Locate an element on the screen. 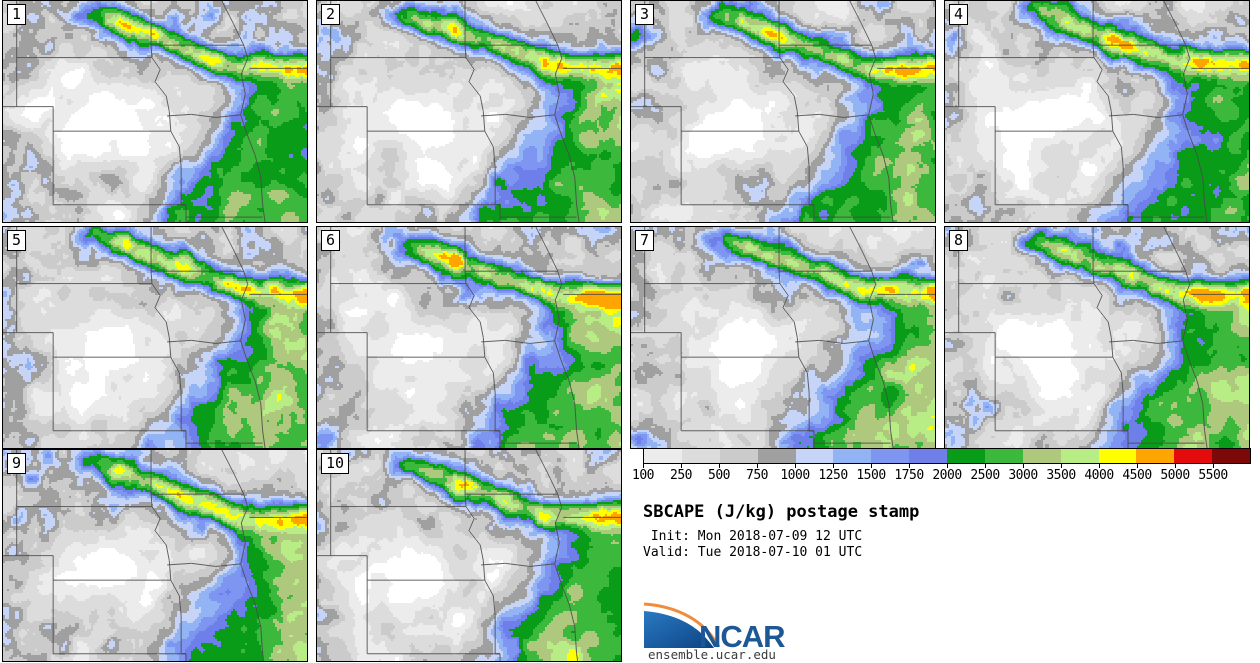  ncar-swoosh-blue-wedge is located at coordinates (679, 629).